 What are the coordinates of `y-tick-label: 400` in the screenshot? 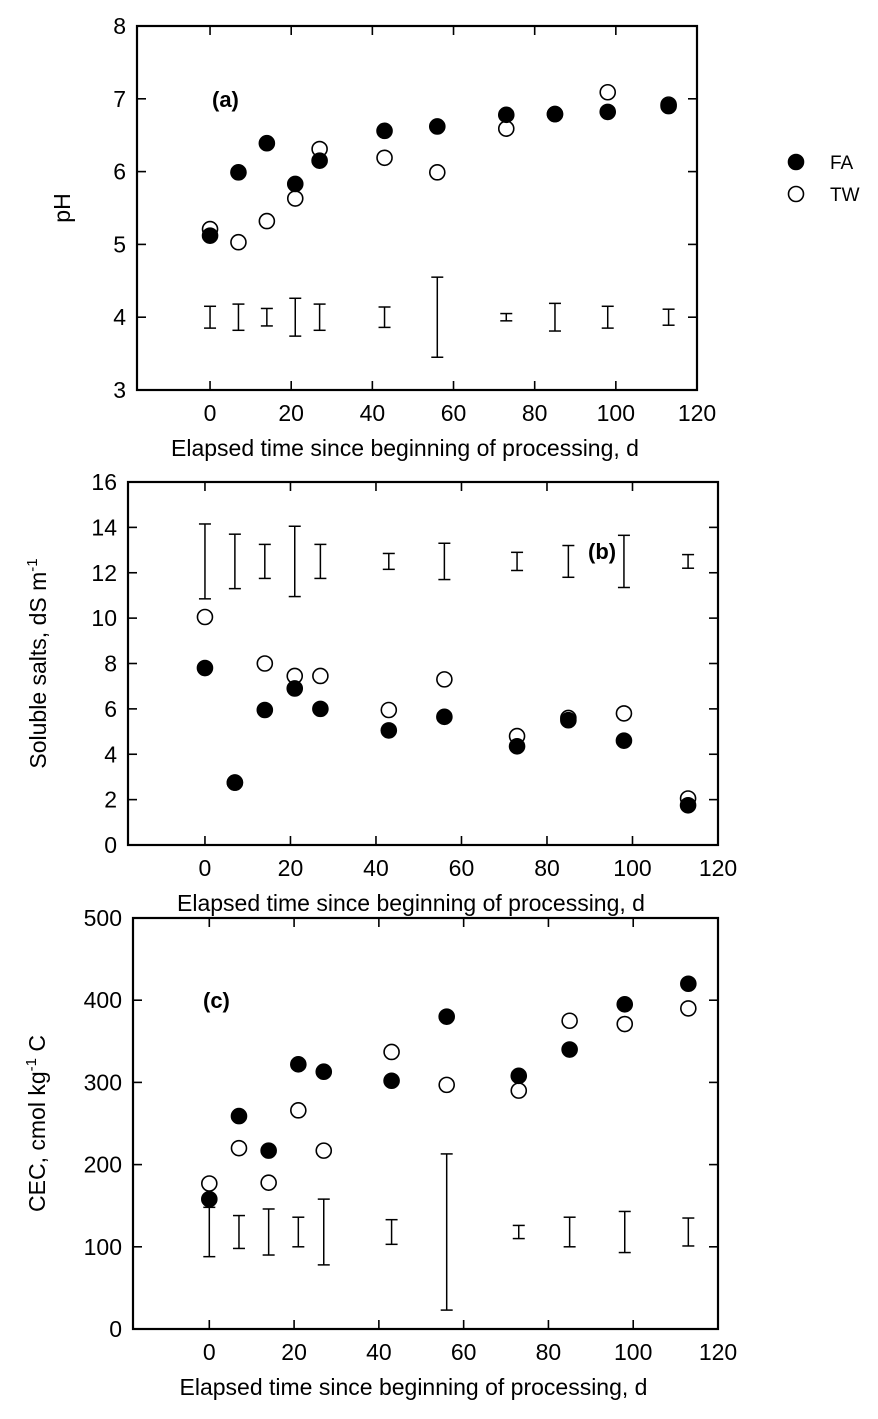 It's located at (103, 1000).